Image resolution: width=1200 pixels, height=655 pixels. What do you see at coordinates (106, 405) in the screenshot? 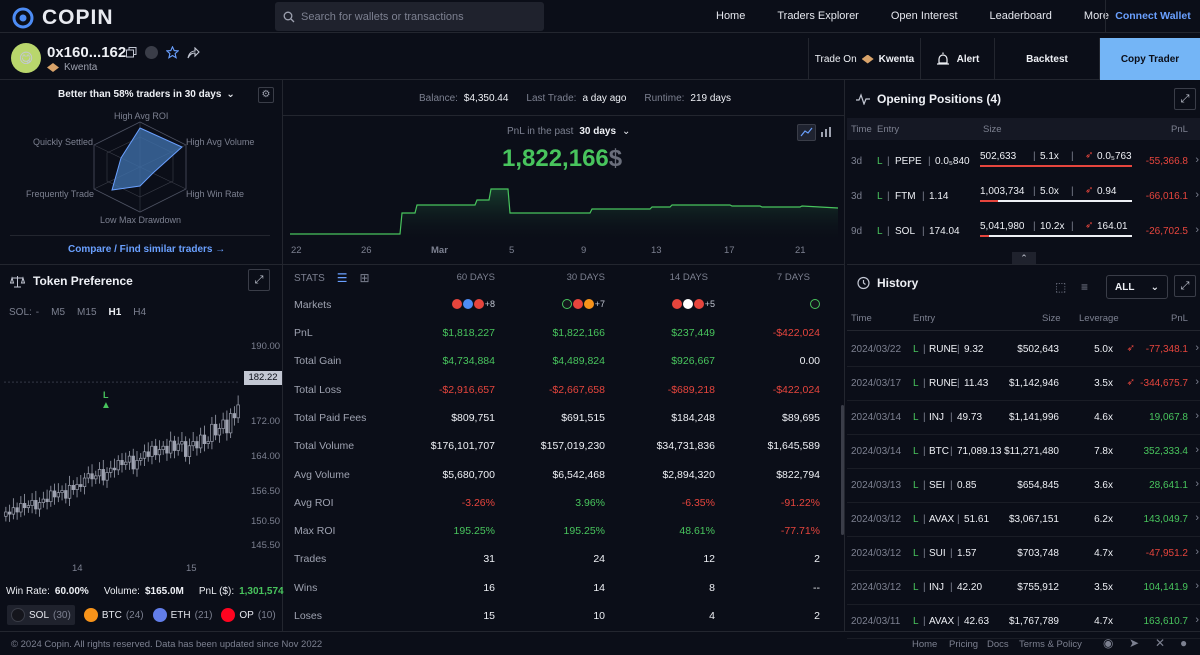
I see `arrow-up-icon: ▲` at bounding box center [106, 405].